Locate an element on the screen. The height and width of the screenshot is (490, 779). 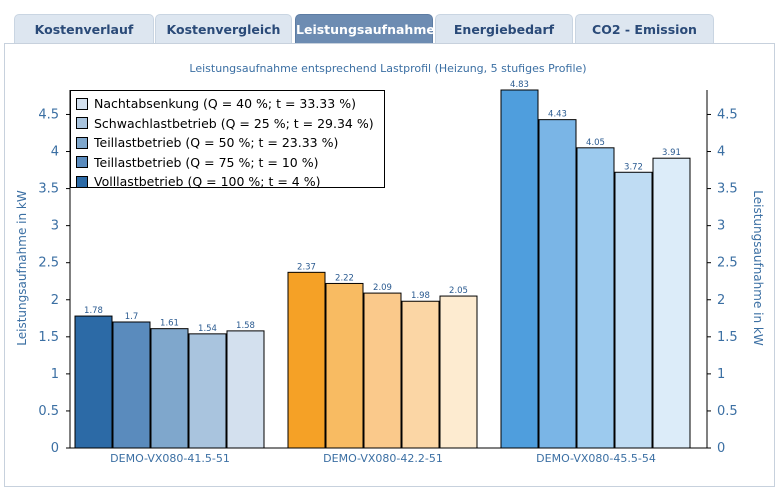
y-tick-label-right: 0 is located at coordinates (721, 448).